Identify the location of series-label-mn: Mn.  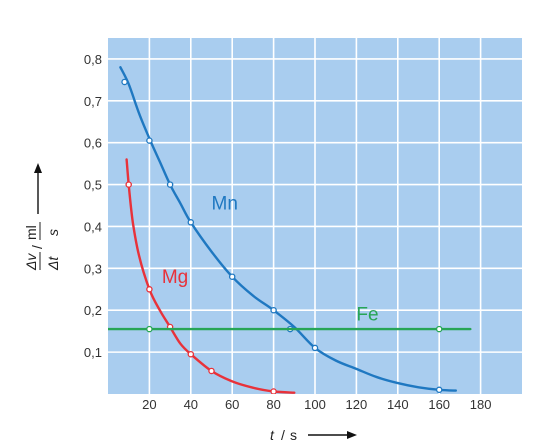
(225, 204).